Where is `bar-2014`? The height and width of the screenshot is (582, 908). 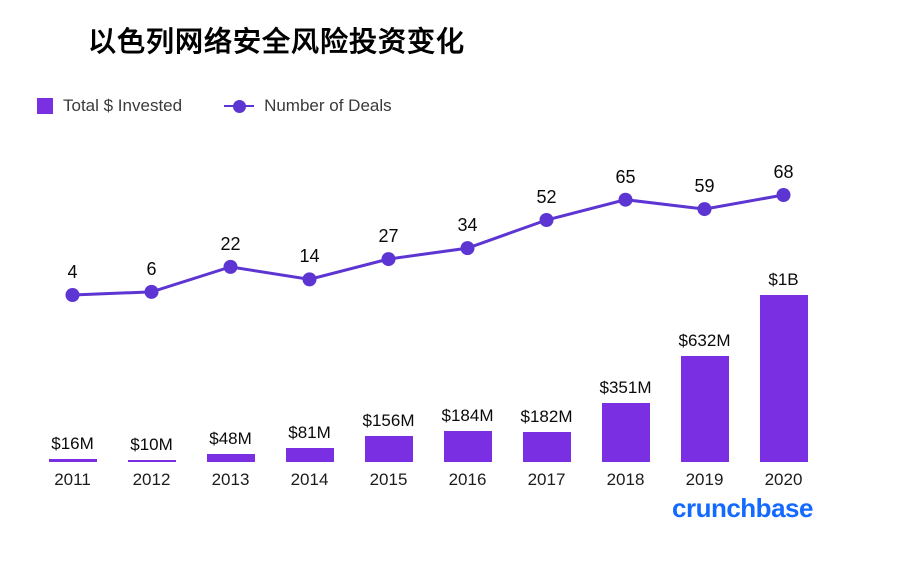 bar-2014 is located at coordinates (309, 455).